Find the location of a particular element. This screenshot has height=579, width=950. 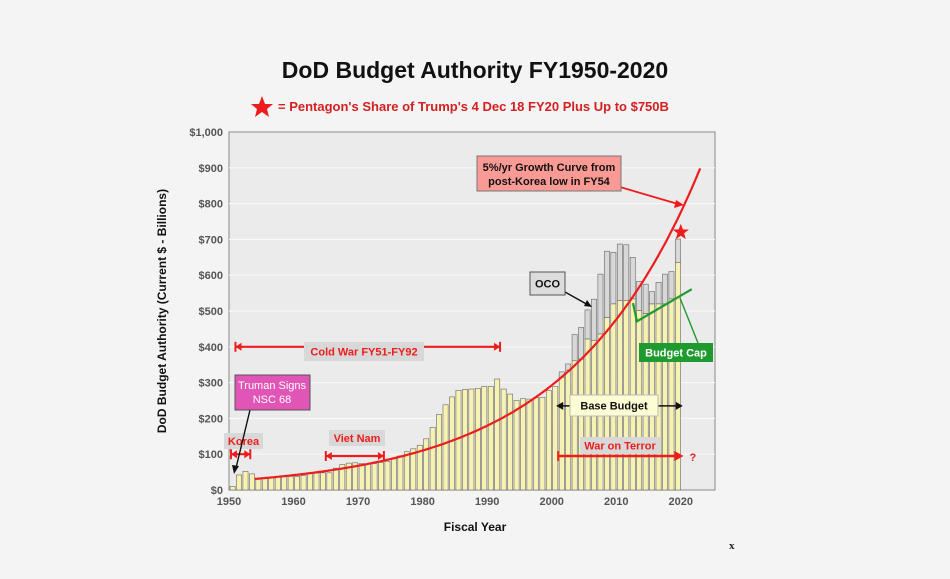

budget-cap-label-box is located at coordinates (676, 352).